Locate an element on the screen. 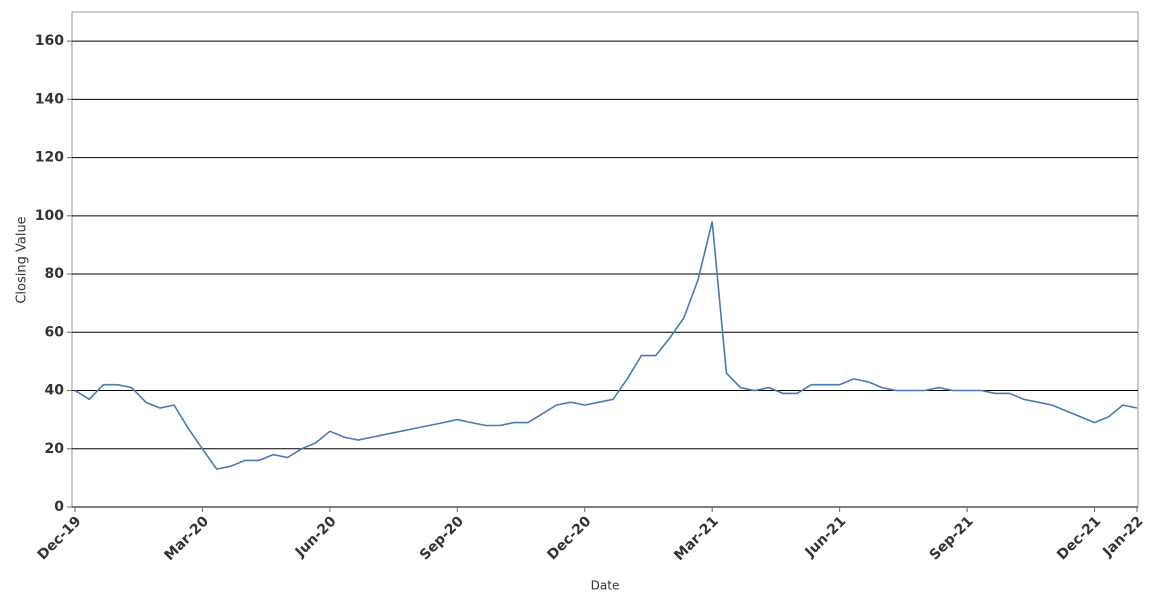 The height and width of the screenshot is (600, 1150). y-tick-label: 0 is located at coordinates (59, 507).